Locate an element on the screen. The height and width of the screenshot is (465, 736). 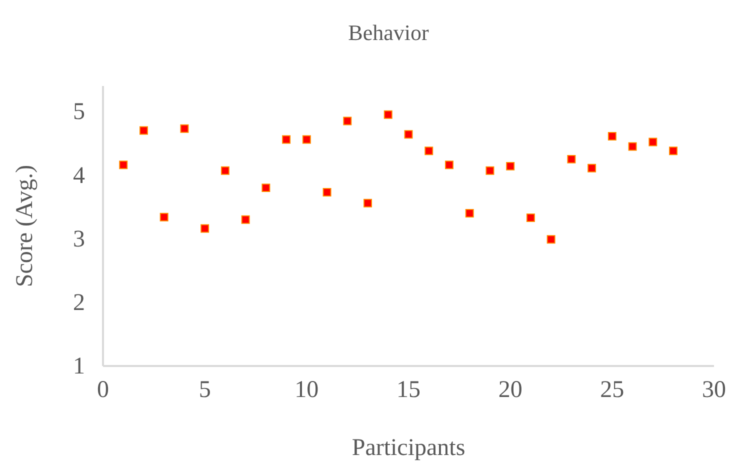
y-tick-label: 2 is located at coordinates (79, 303).